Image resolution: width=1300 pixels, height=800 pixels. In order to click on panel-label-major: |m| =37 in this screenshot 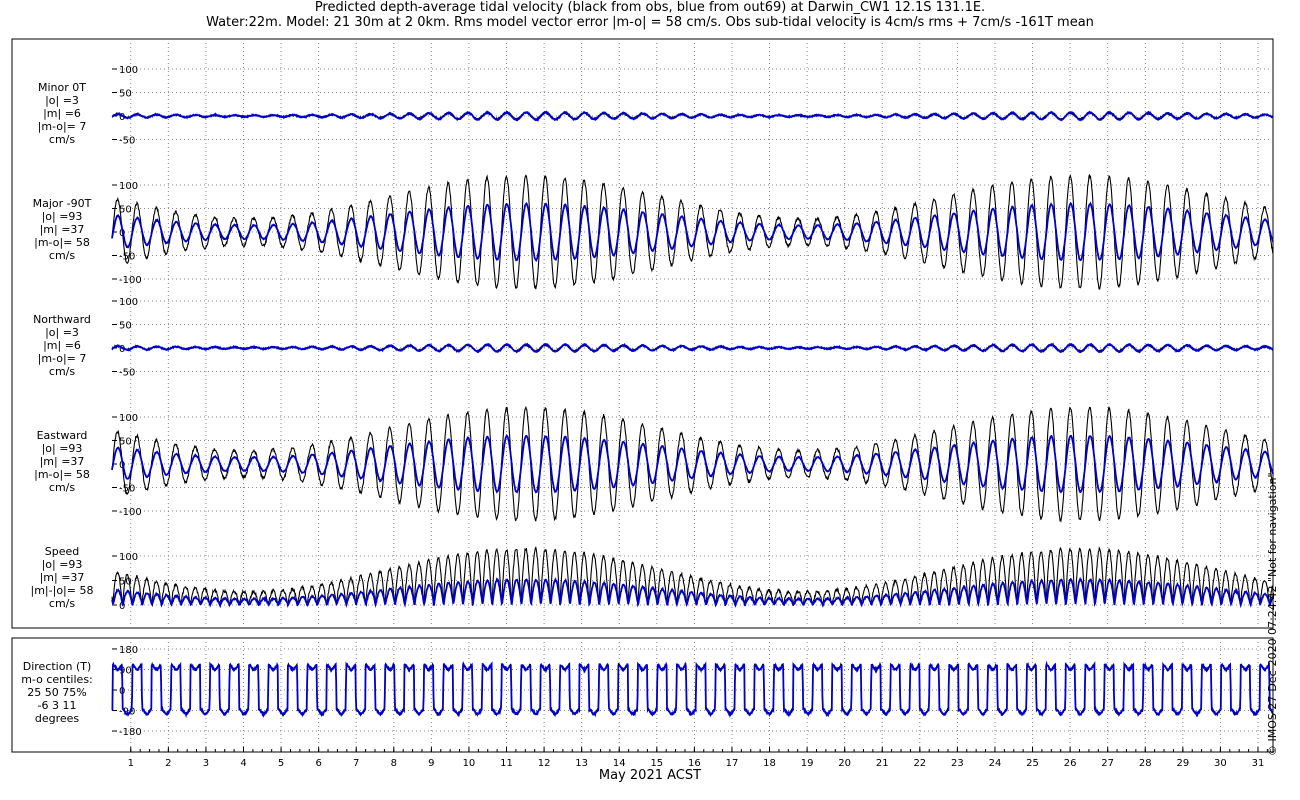, I will do `click(62, 229)`.